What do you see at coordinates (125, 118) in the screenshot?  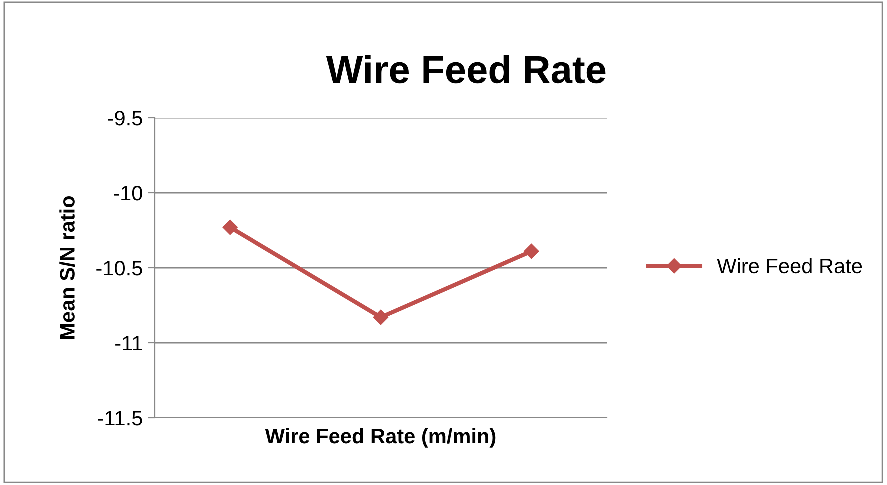 I see `y-tick-label: -9.5` at bounding box center [125, 118].